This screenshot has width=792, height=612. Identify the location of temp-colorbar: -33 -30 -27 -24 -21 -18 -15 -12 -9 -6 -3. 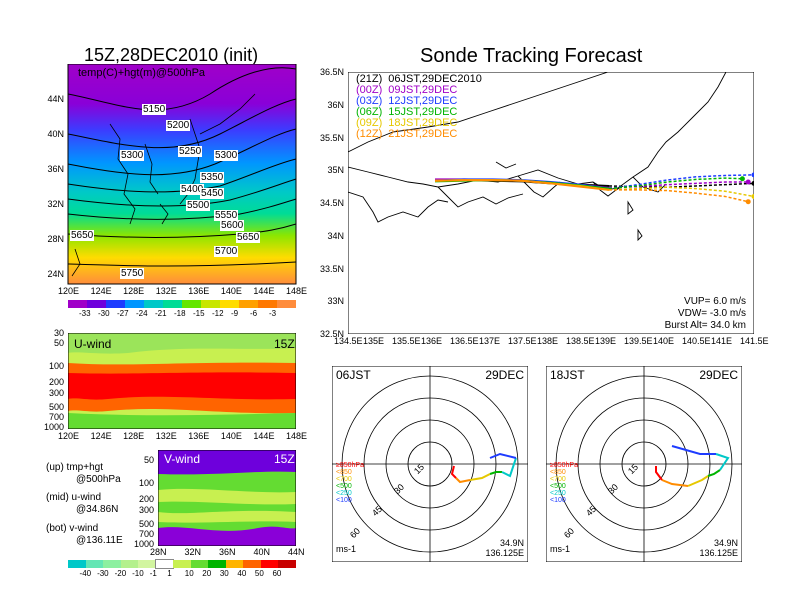
(182, 311).